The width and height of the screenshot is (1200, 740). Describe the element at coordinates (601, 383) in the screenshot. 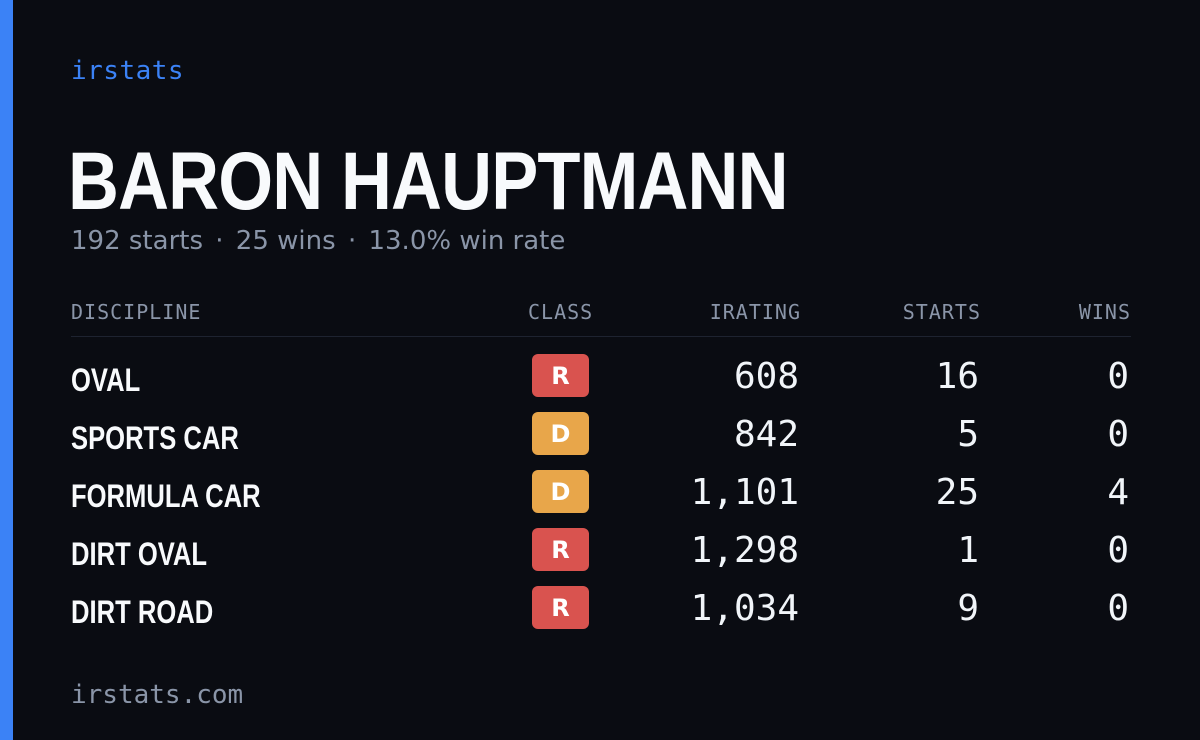

I see `table-row: OVAL R 608 16 0` at that location.